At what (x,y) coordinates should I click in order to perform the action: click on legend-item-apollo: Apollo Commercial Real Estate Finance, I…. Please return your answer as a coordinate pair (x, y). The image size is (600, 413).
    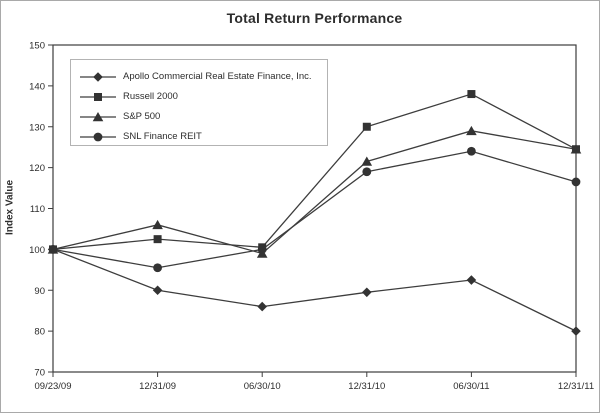
    Looking at the image, I should click on (203, 76).